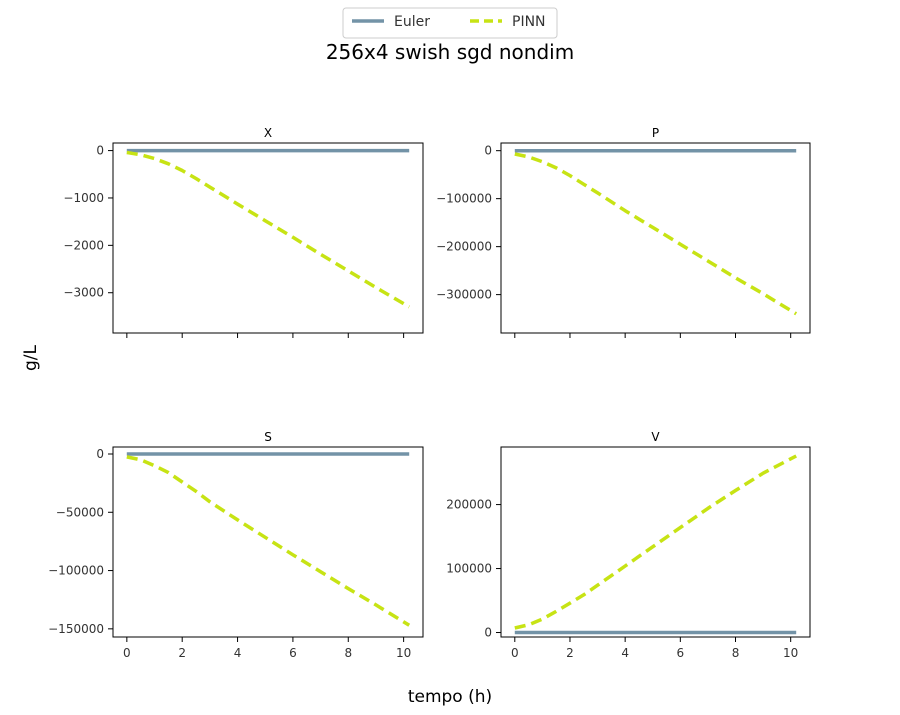 The height and width of the screenshot is (715, 900). What do you see at coordinates (31, 357) in the screenshot?
I see `figure-ylabel: g/L` at bounding box center [31, 357].